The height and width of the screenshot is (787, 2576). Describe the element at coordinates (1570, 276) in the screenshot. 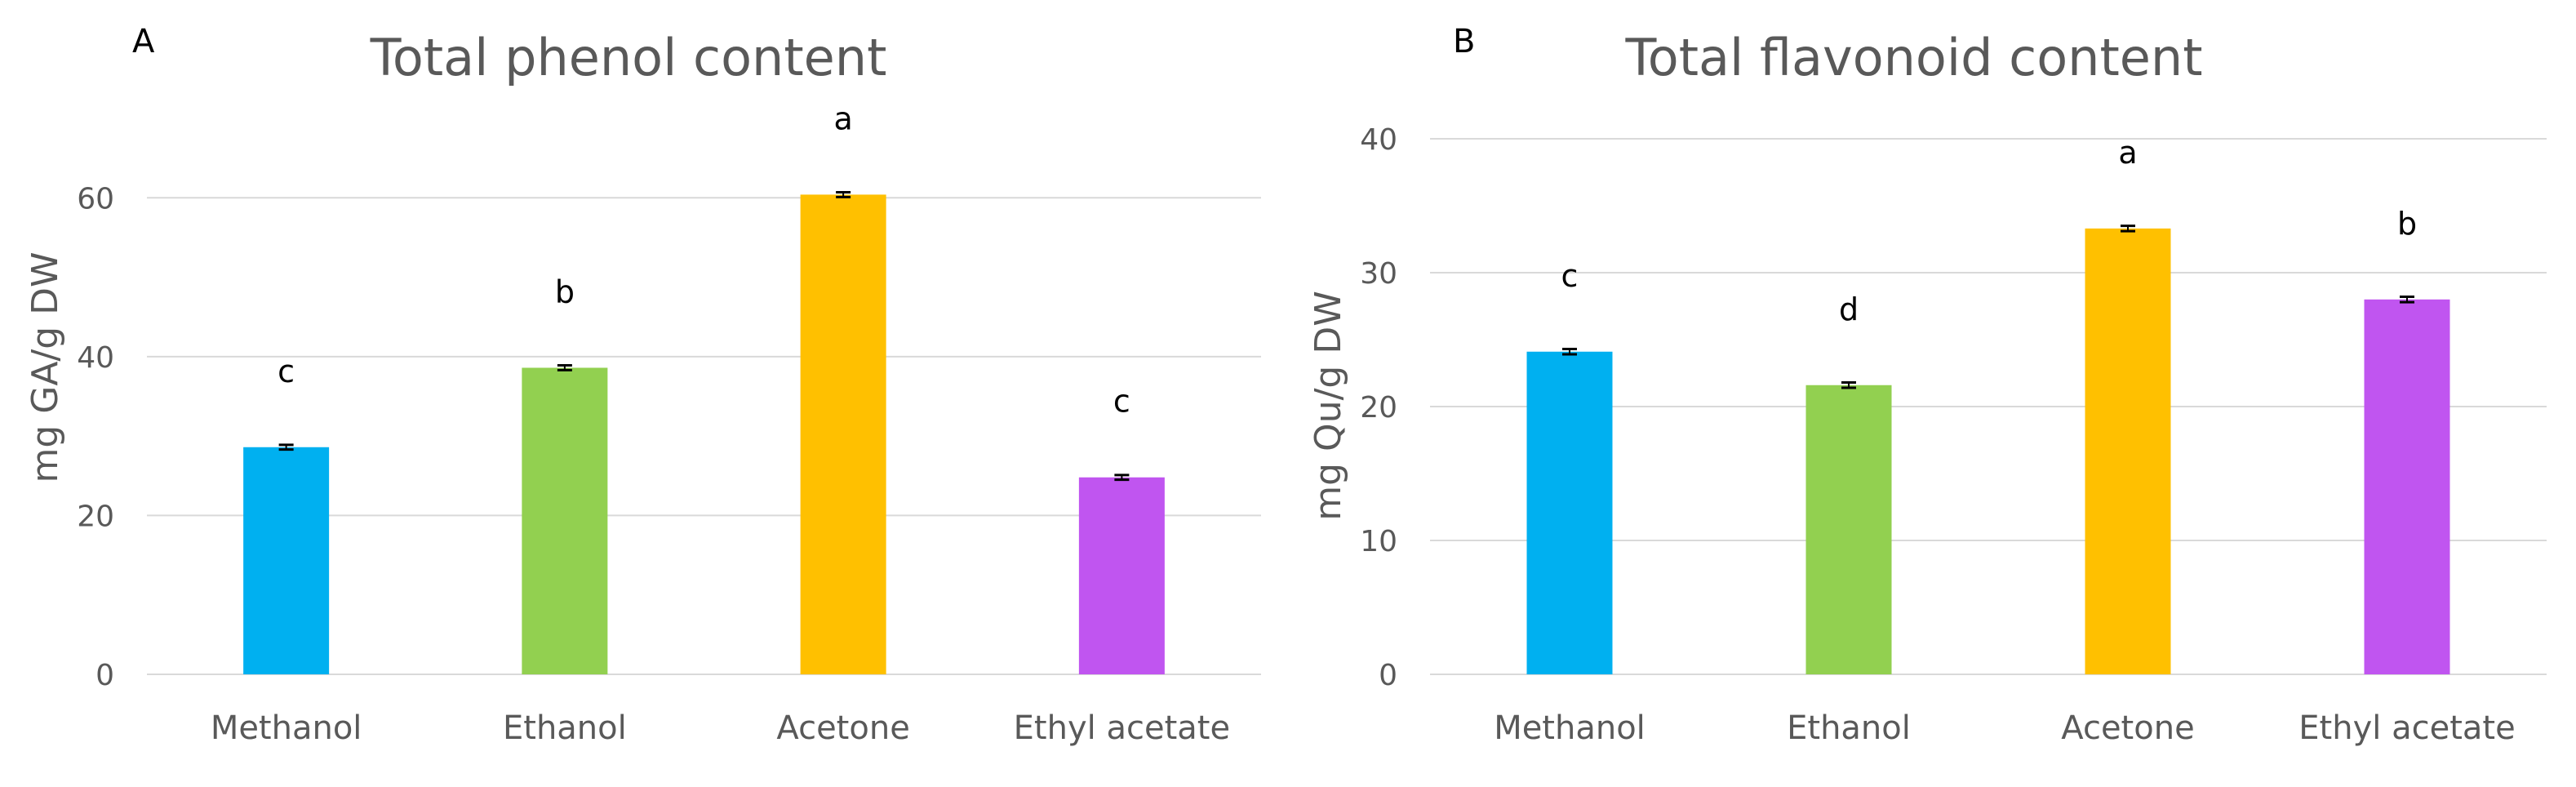

I see `panel-b-significance-letter: c` at that location.